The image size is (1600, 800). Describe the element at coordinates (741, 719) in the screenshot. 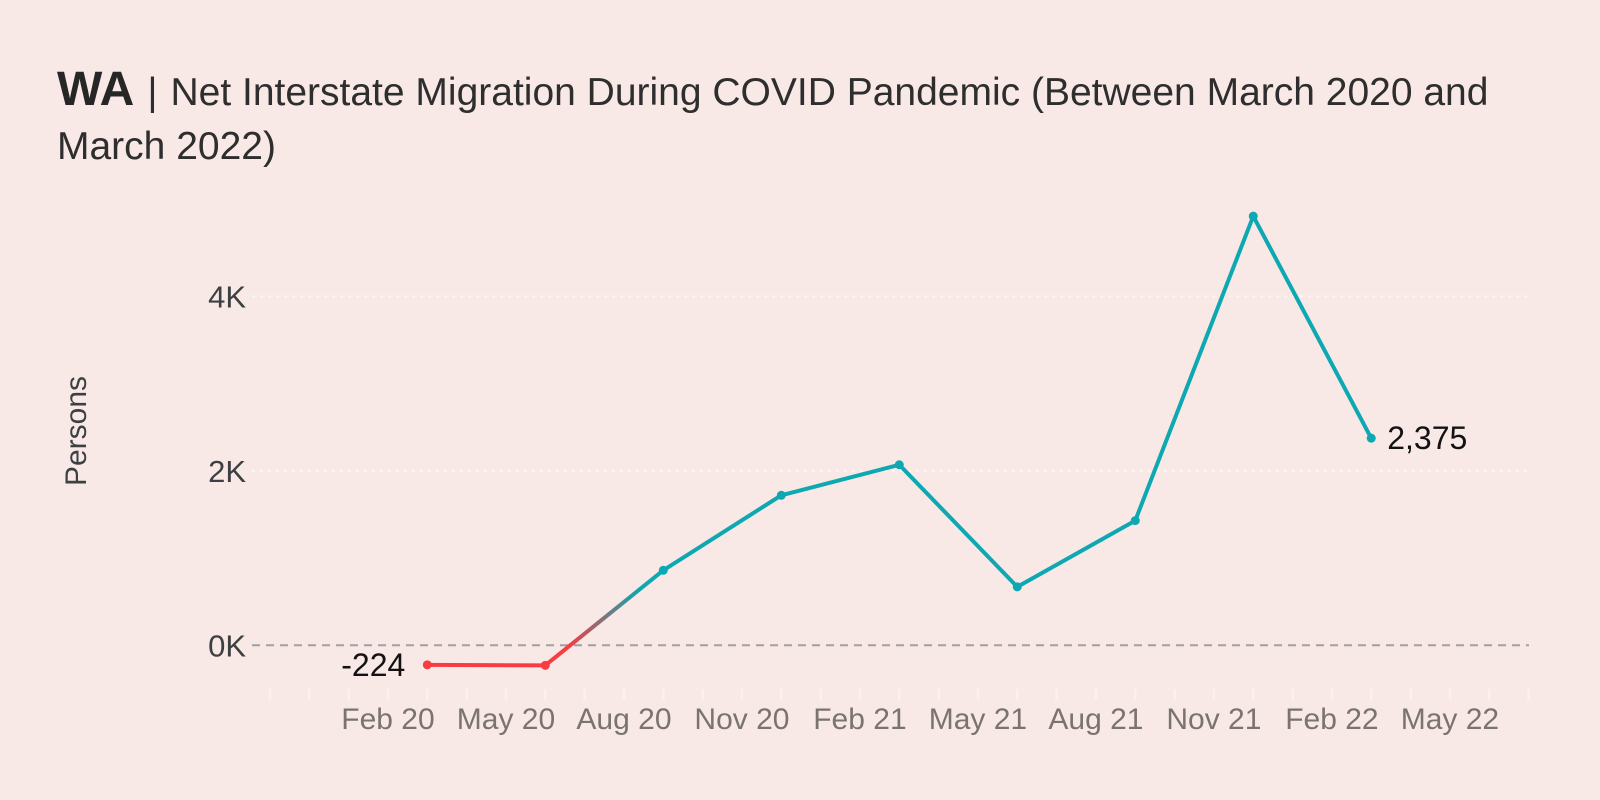

I see `x-tick-label: Nov 20` at that location.